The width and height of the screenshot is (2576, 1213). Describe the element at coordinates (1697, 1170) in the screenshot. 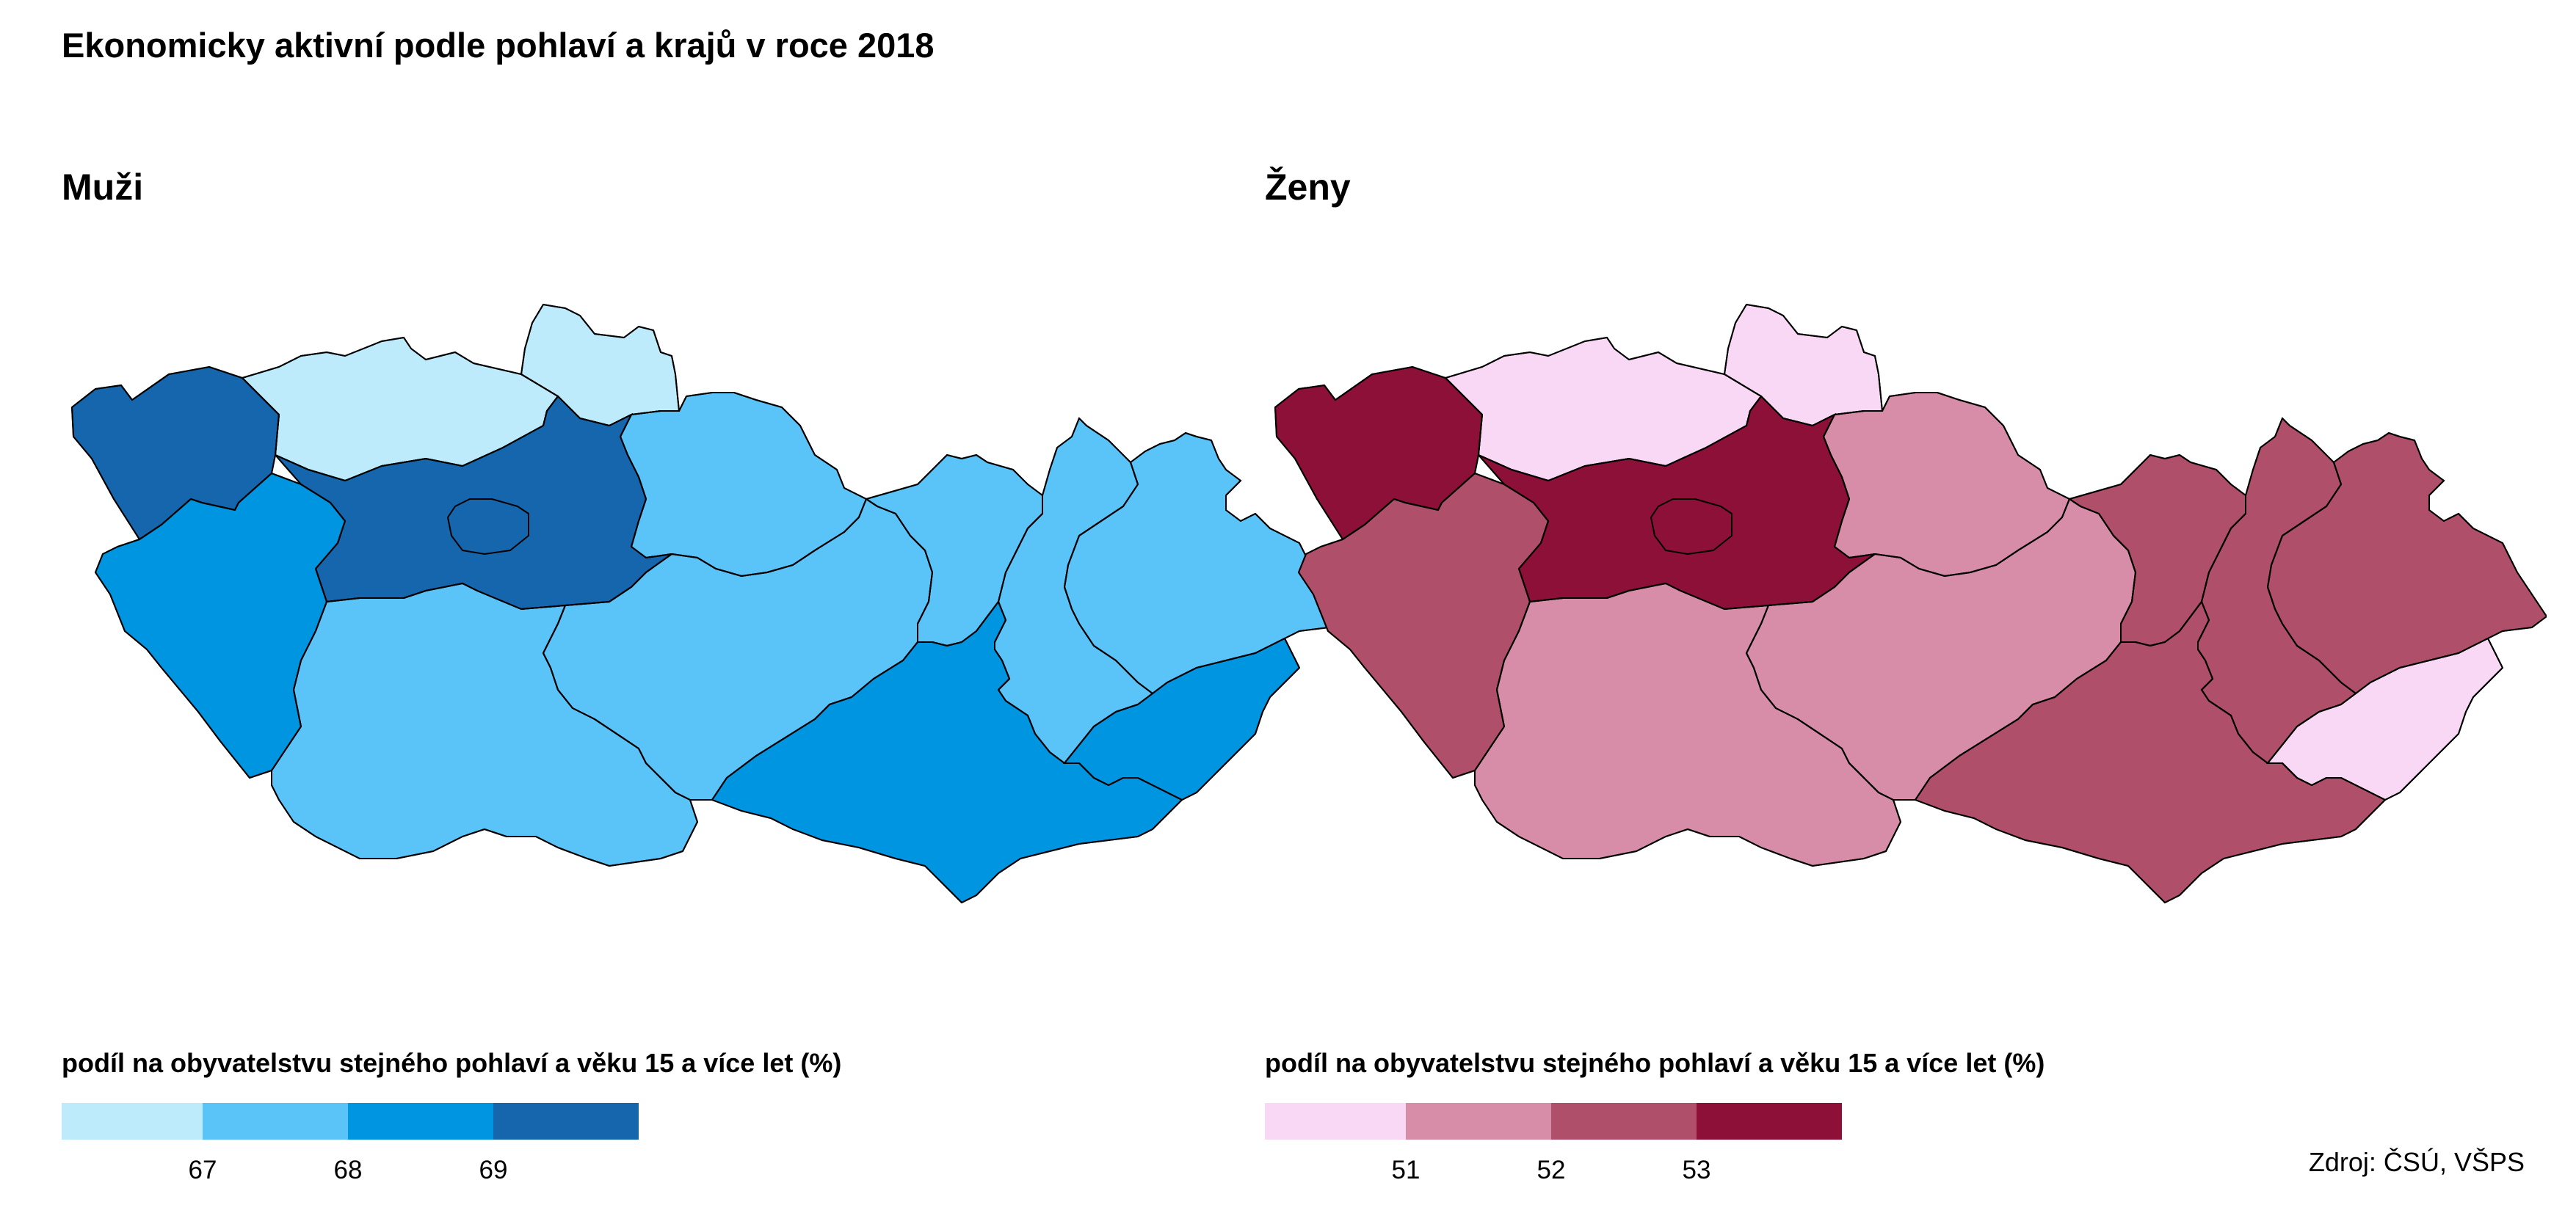

I see `legend-tick: 53` at that location.